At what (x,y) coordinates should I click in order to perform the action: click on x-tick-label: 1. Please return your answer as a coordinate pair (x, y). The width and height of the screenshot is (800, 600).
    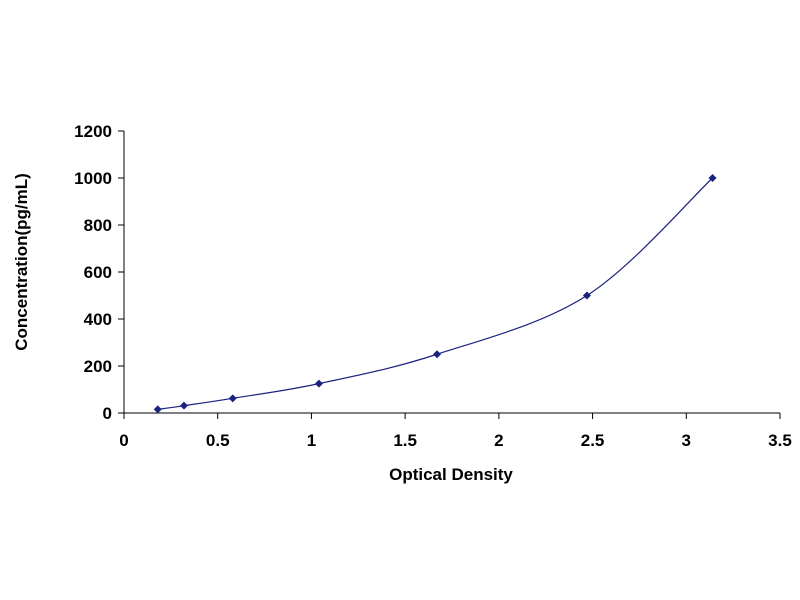
    Looking at the image, I should click on (311, 440).